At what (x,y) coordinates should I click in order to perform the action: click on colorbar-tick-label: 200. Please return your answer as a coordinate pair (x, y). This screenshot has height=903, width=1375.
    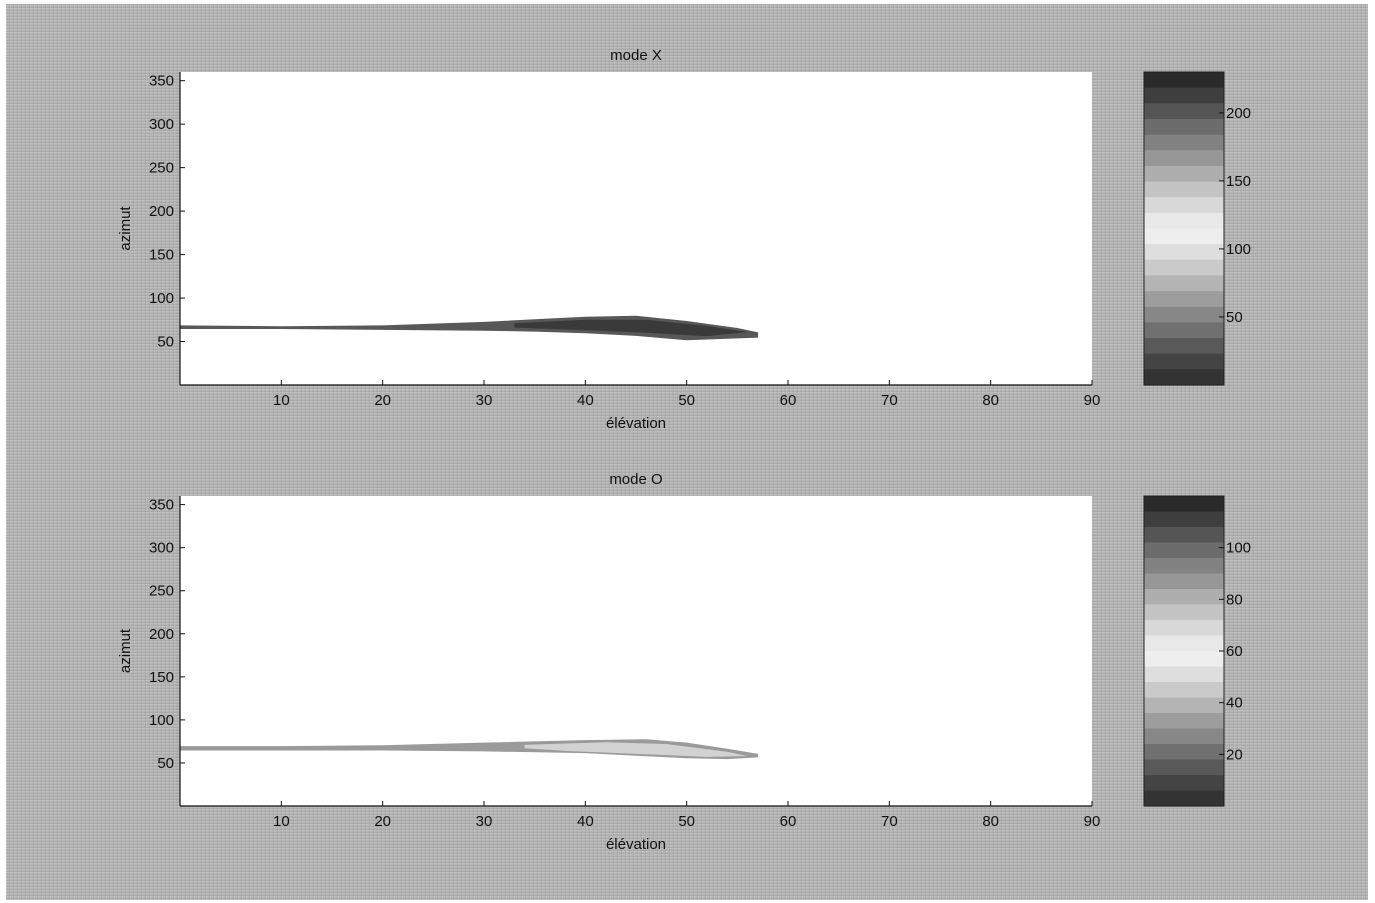
    Looking at the image, I should click on (1238, 113).